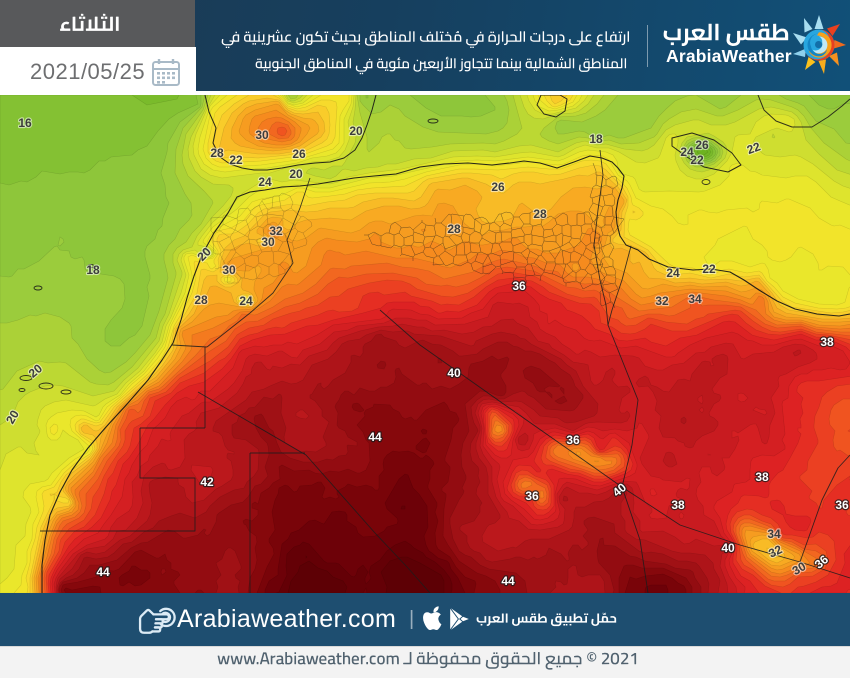 This screenshot has width=850, height=678. What do you see at coordinates (207, 482) in the screenshot?
I see `svg-text: 42` at bounding box center [207, 482].